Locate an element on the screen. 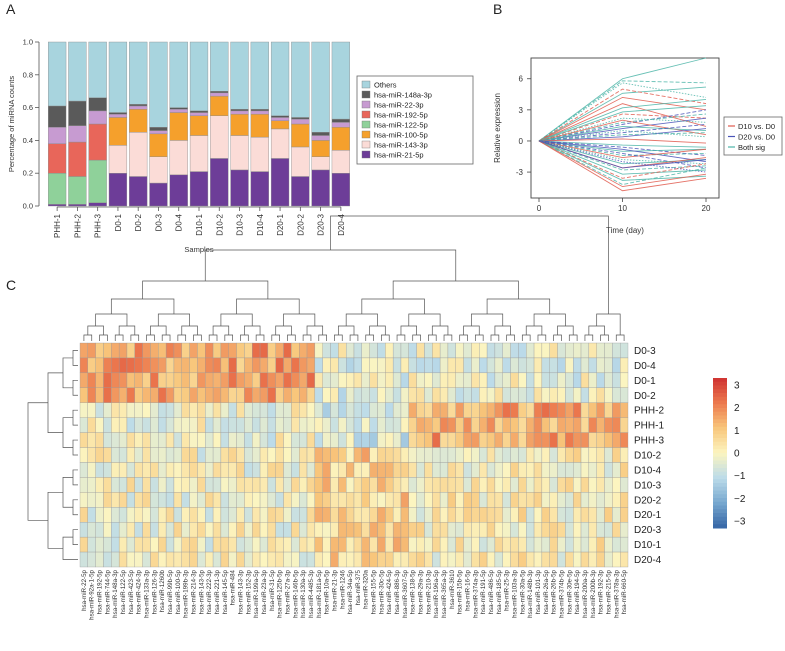  x-axis-label: Time (day) is located at coordinates (625, 230).